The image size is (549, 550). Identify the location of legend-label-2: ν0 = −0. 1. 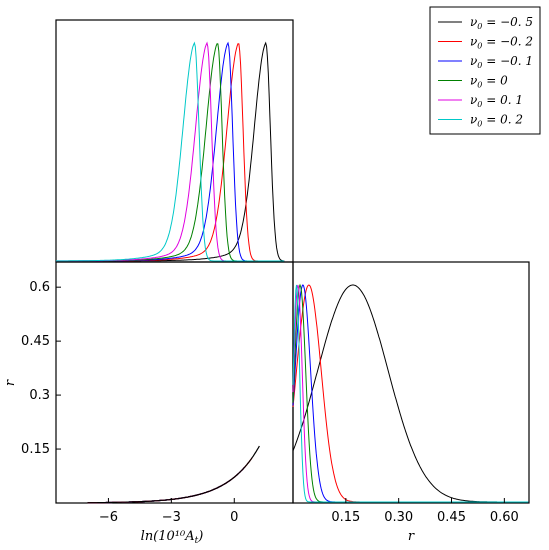
(501, 62).